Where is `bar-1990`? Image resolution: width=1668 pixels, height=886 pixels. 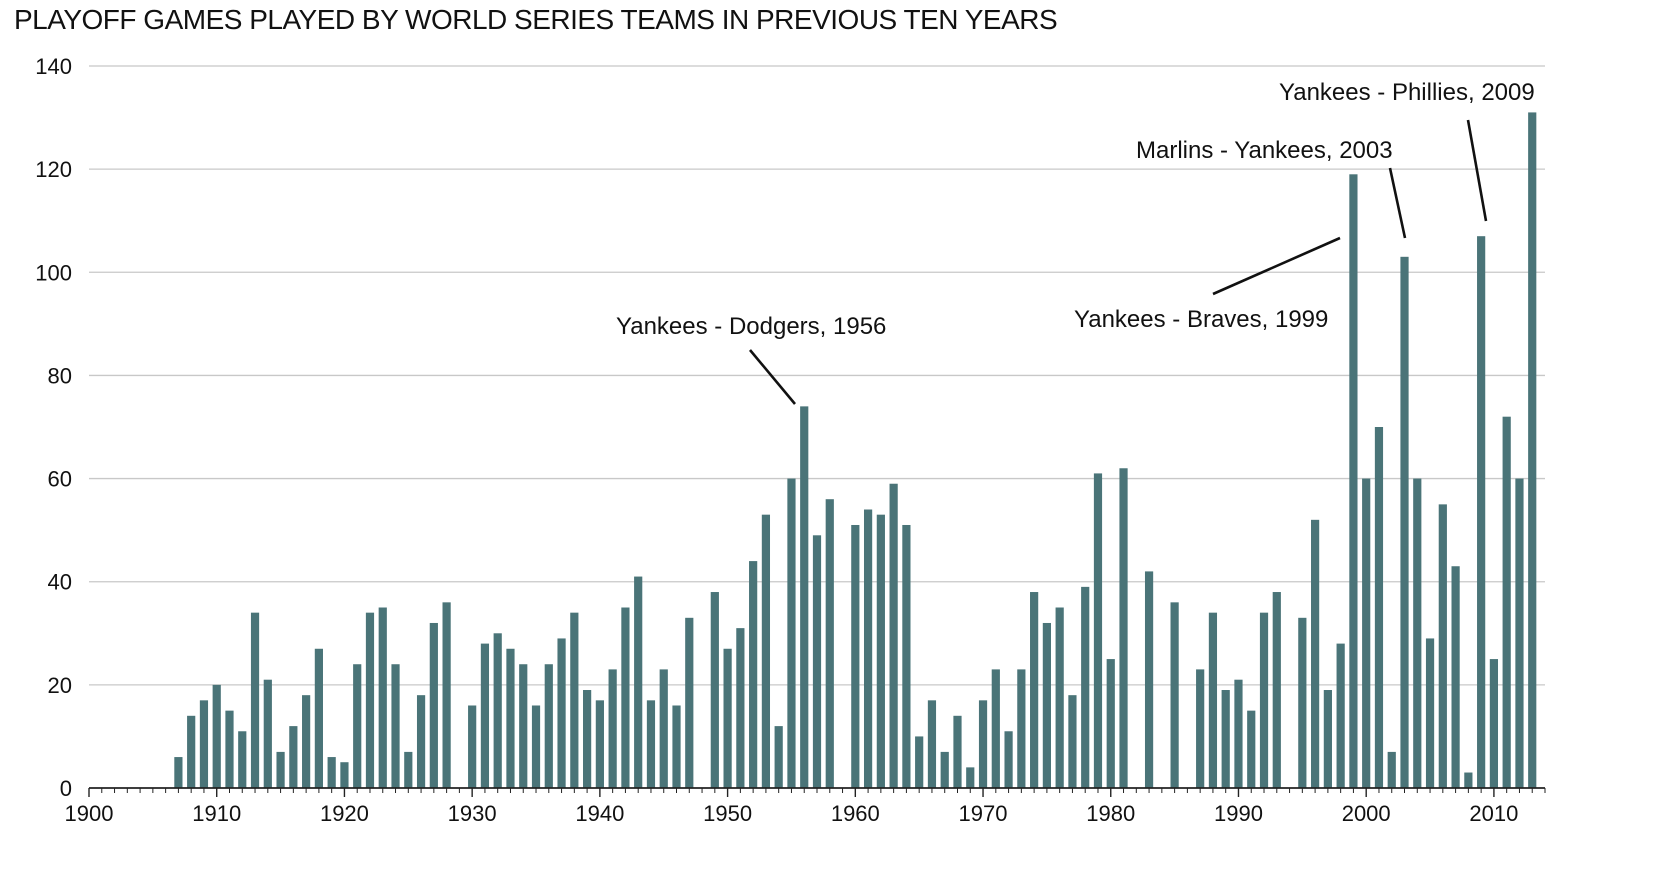 bar-1990 is located at coordinates (1238, 733).